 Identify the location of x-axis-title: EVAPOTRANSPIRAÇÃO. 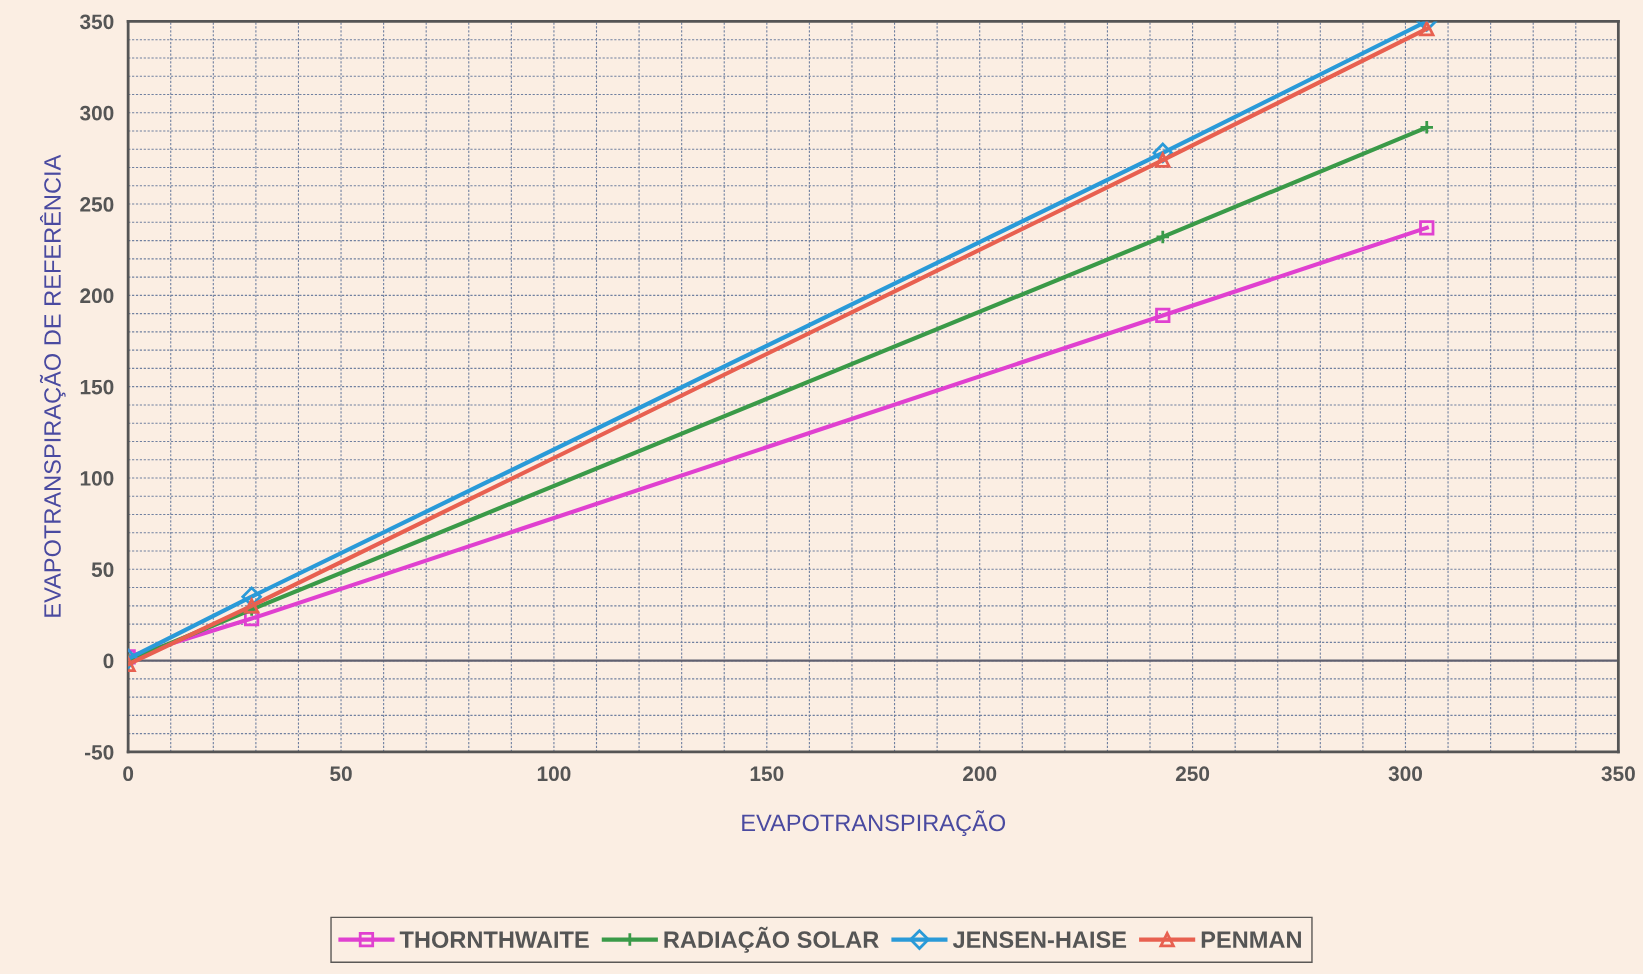
(874, 823).